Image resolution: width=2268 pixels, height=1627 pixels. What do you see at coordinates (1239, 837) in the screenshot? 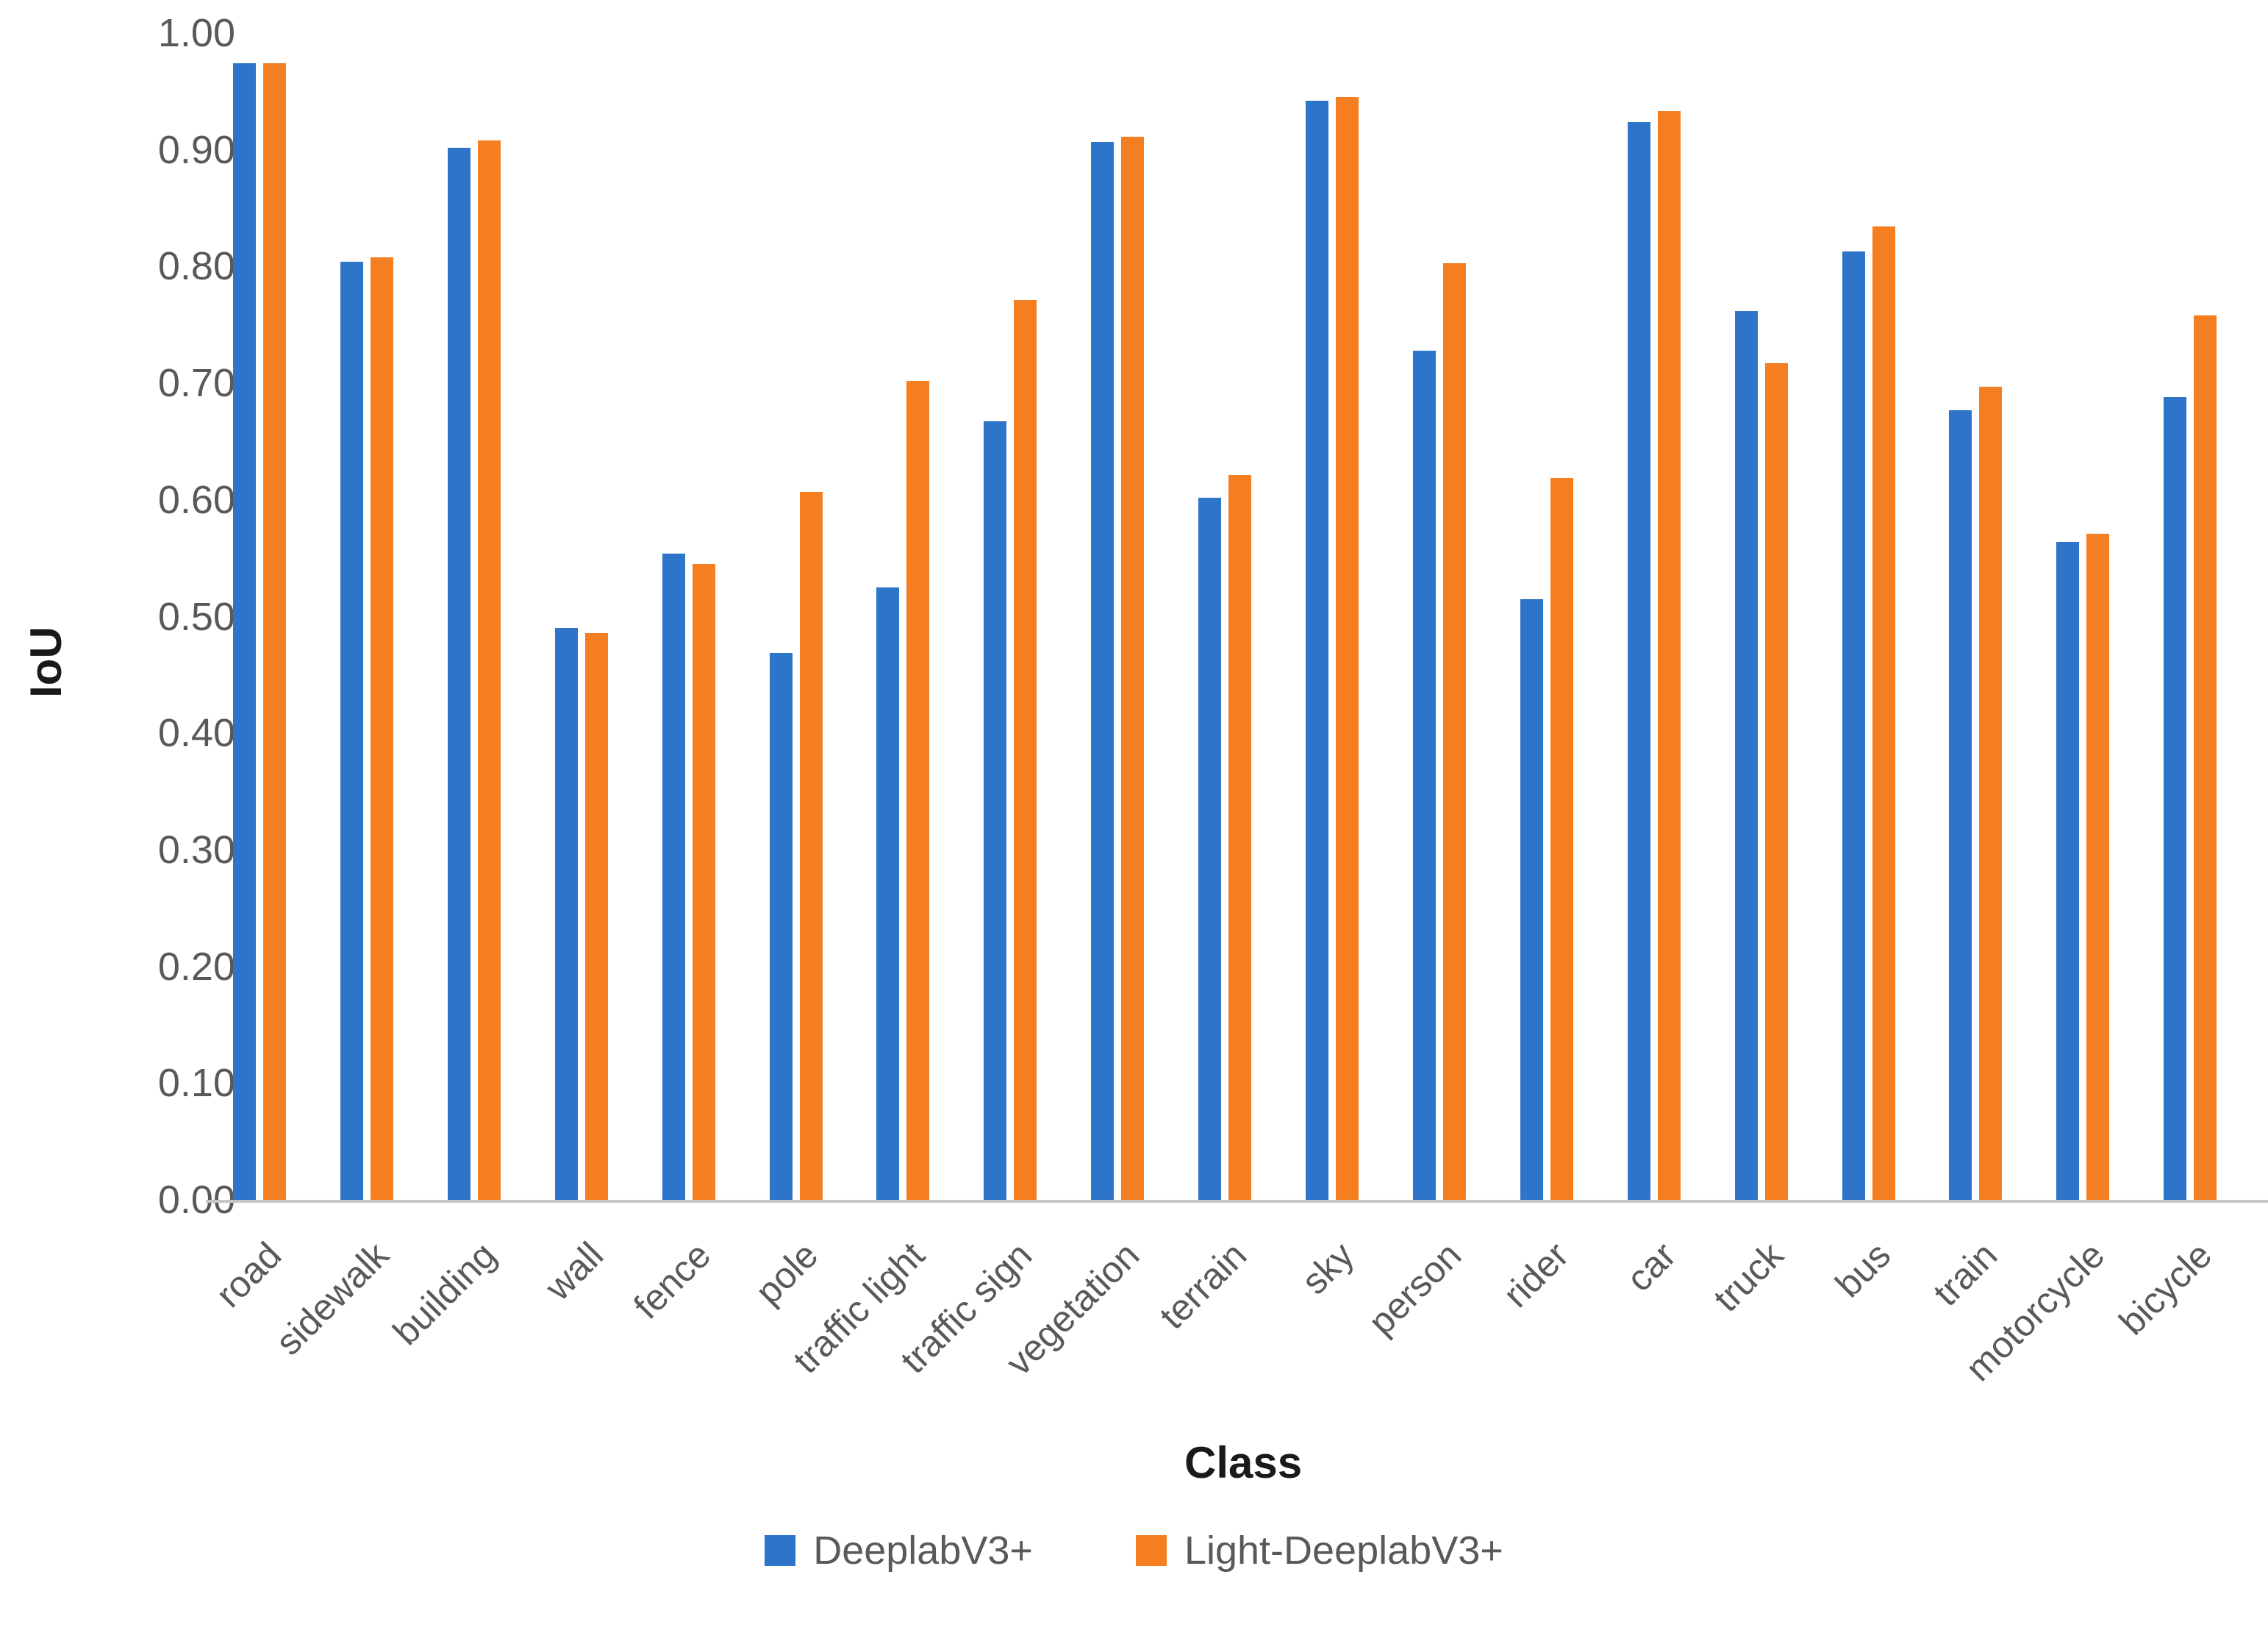
I see `bar-light-deeplabv3--terrain` at bounding box center [1239, 837].